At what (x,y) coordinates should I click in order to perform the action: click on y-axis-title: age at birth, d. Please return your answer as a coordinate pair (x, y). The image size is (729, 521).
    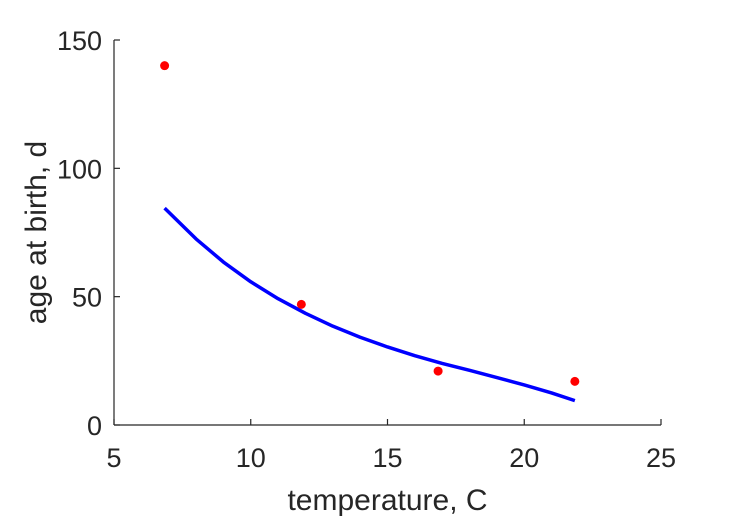
    Looking at the image, I should click on (36, 232).